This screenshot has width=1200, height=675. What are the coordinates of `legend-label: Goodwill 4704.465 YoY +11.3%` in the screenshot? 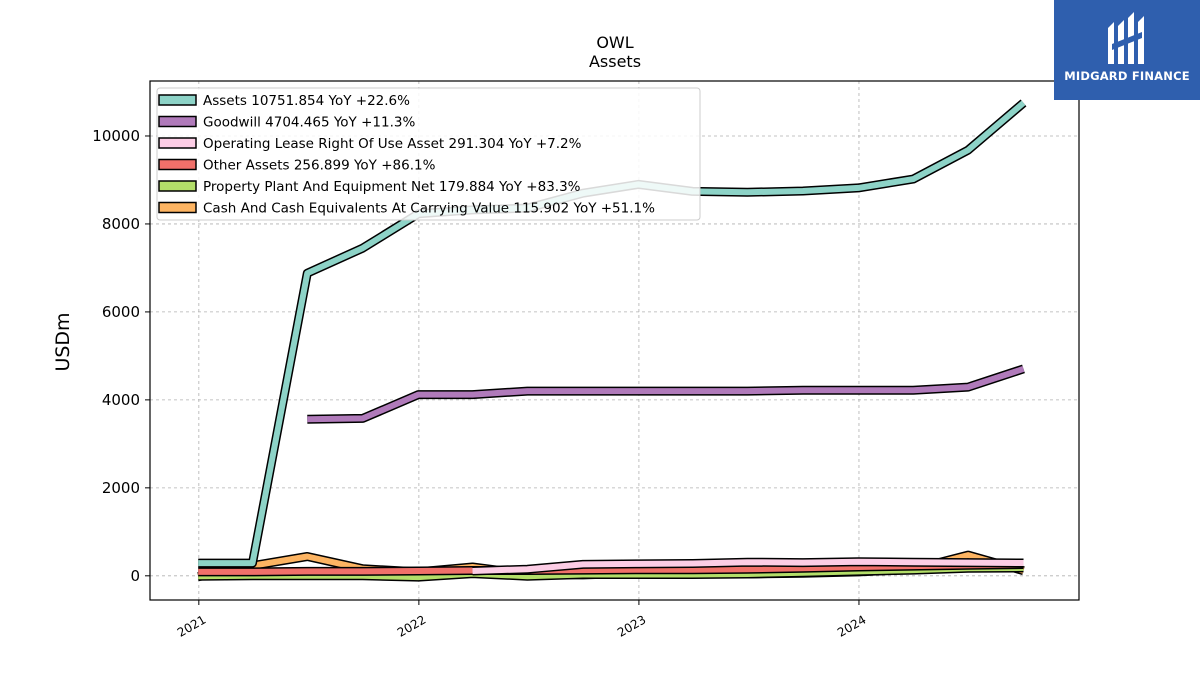 It's located at (309, 123).